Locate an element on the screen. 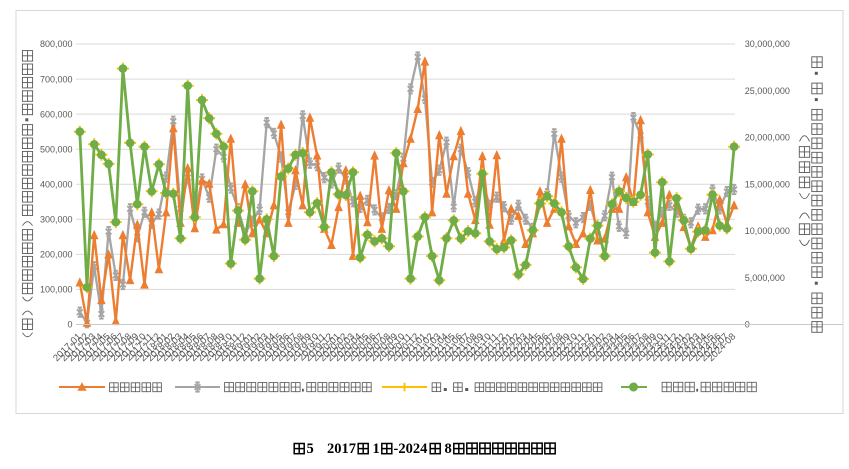 The height and width of the screenshot is (469, 849). svg-text: 700,000 is located at coordinates (56, 79).